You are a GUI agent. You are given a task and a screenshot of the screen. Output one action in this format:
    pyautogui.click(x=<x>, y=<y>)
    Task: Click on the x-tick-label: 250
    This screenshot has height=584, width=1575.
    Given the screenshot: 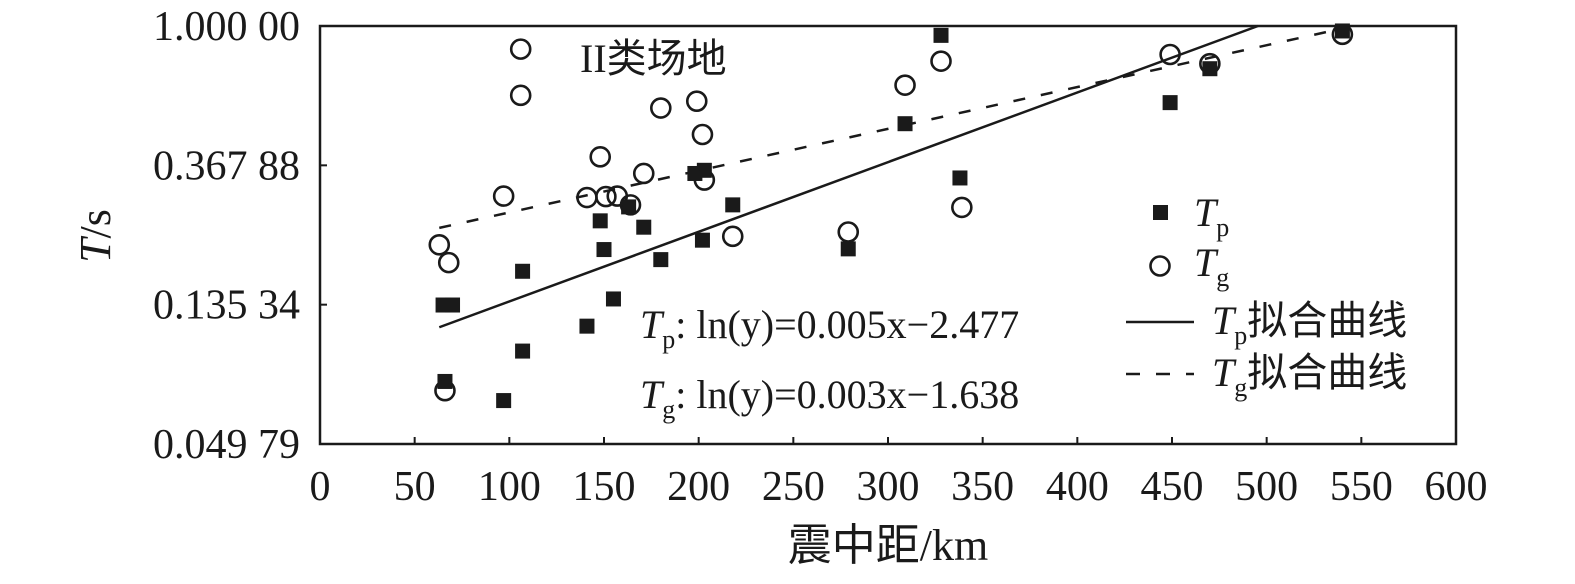 What is the action you would take?
    pyautogui.click(x=793, y=487)
    